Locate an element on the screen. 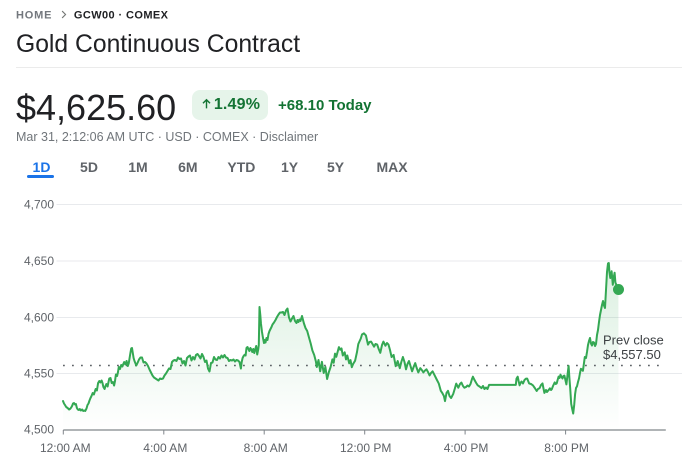  svg-text: 8:00 PM is located at coordinates (566, 448).